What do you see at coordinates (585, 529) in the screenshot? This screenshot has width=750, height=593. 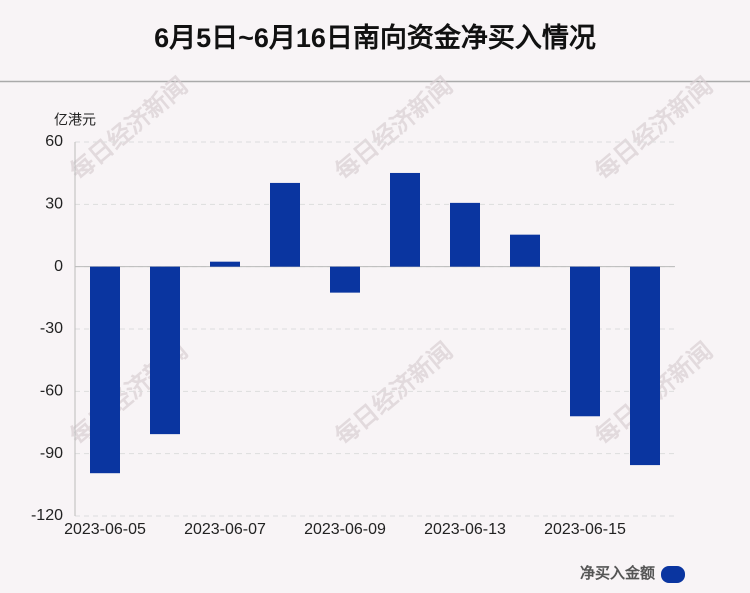 I see `x-tick-label: 2023-06-15` at bounding box center [585, 529].